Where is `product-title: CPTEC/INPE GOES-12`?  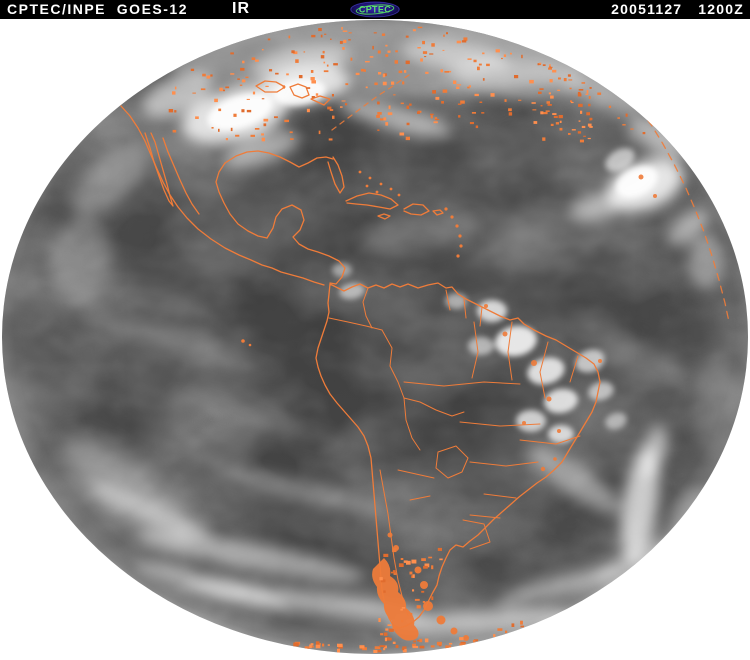 product-title: CPTEC/INPE GOES-12 is located at coordinates (97, 9).